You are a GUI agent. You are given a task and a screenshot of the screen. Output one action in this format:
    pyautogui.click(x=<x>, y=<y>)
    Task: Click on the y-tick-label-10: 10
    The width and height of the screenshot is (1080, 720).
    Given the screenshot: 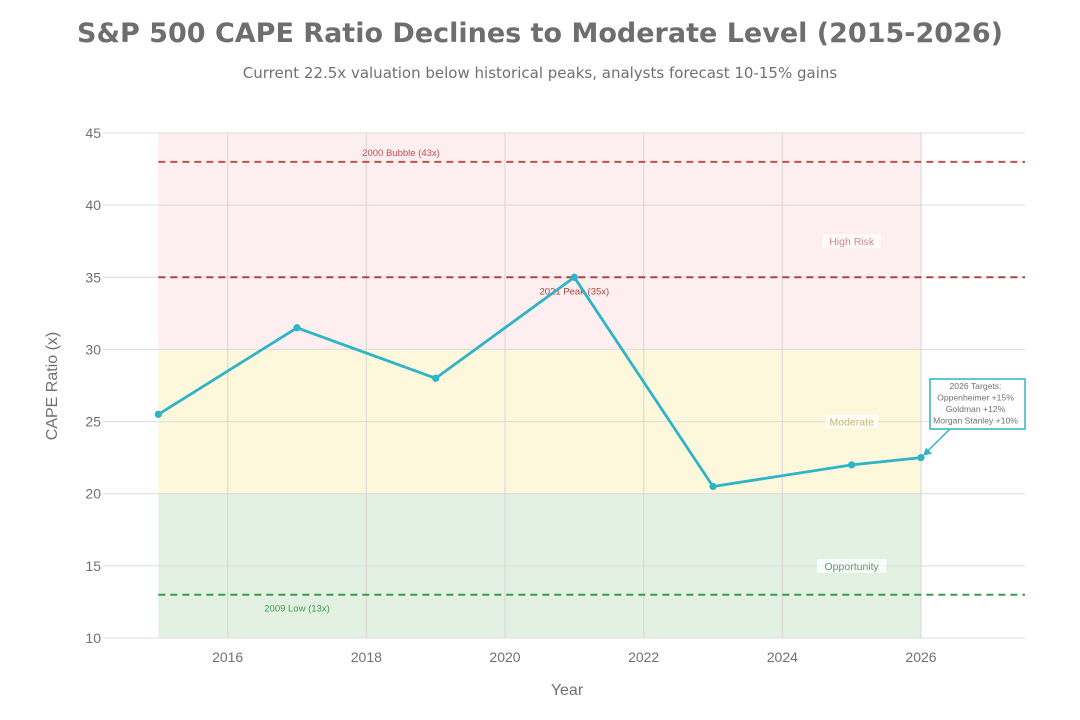 What is the action you would take?
    pyautogui.click(x=93, y=638)
    